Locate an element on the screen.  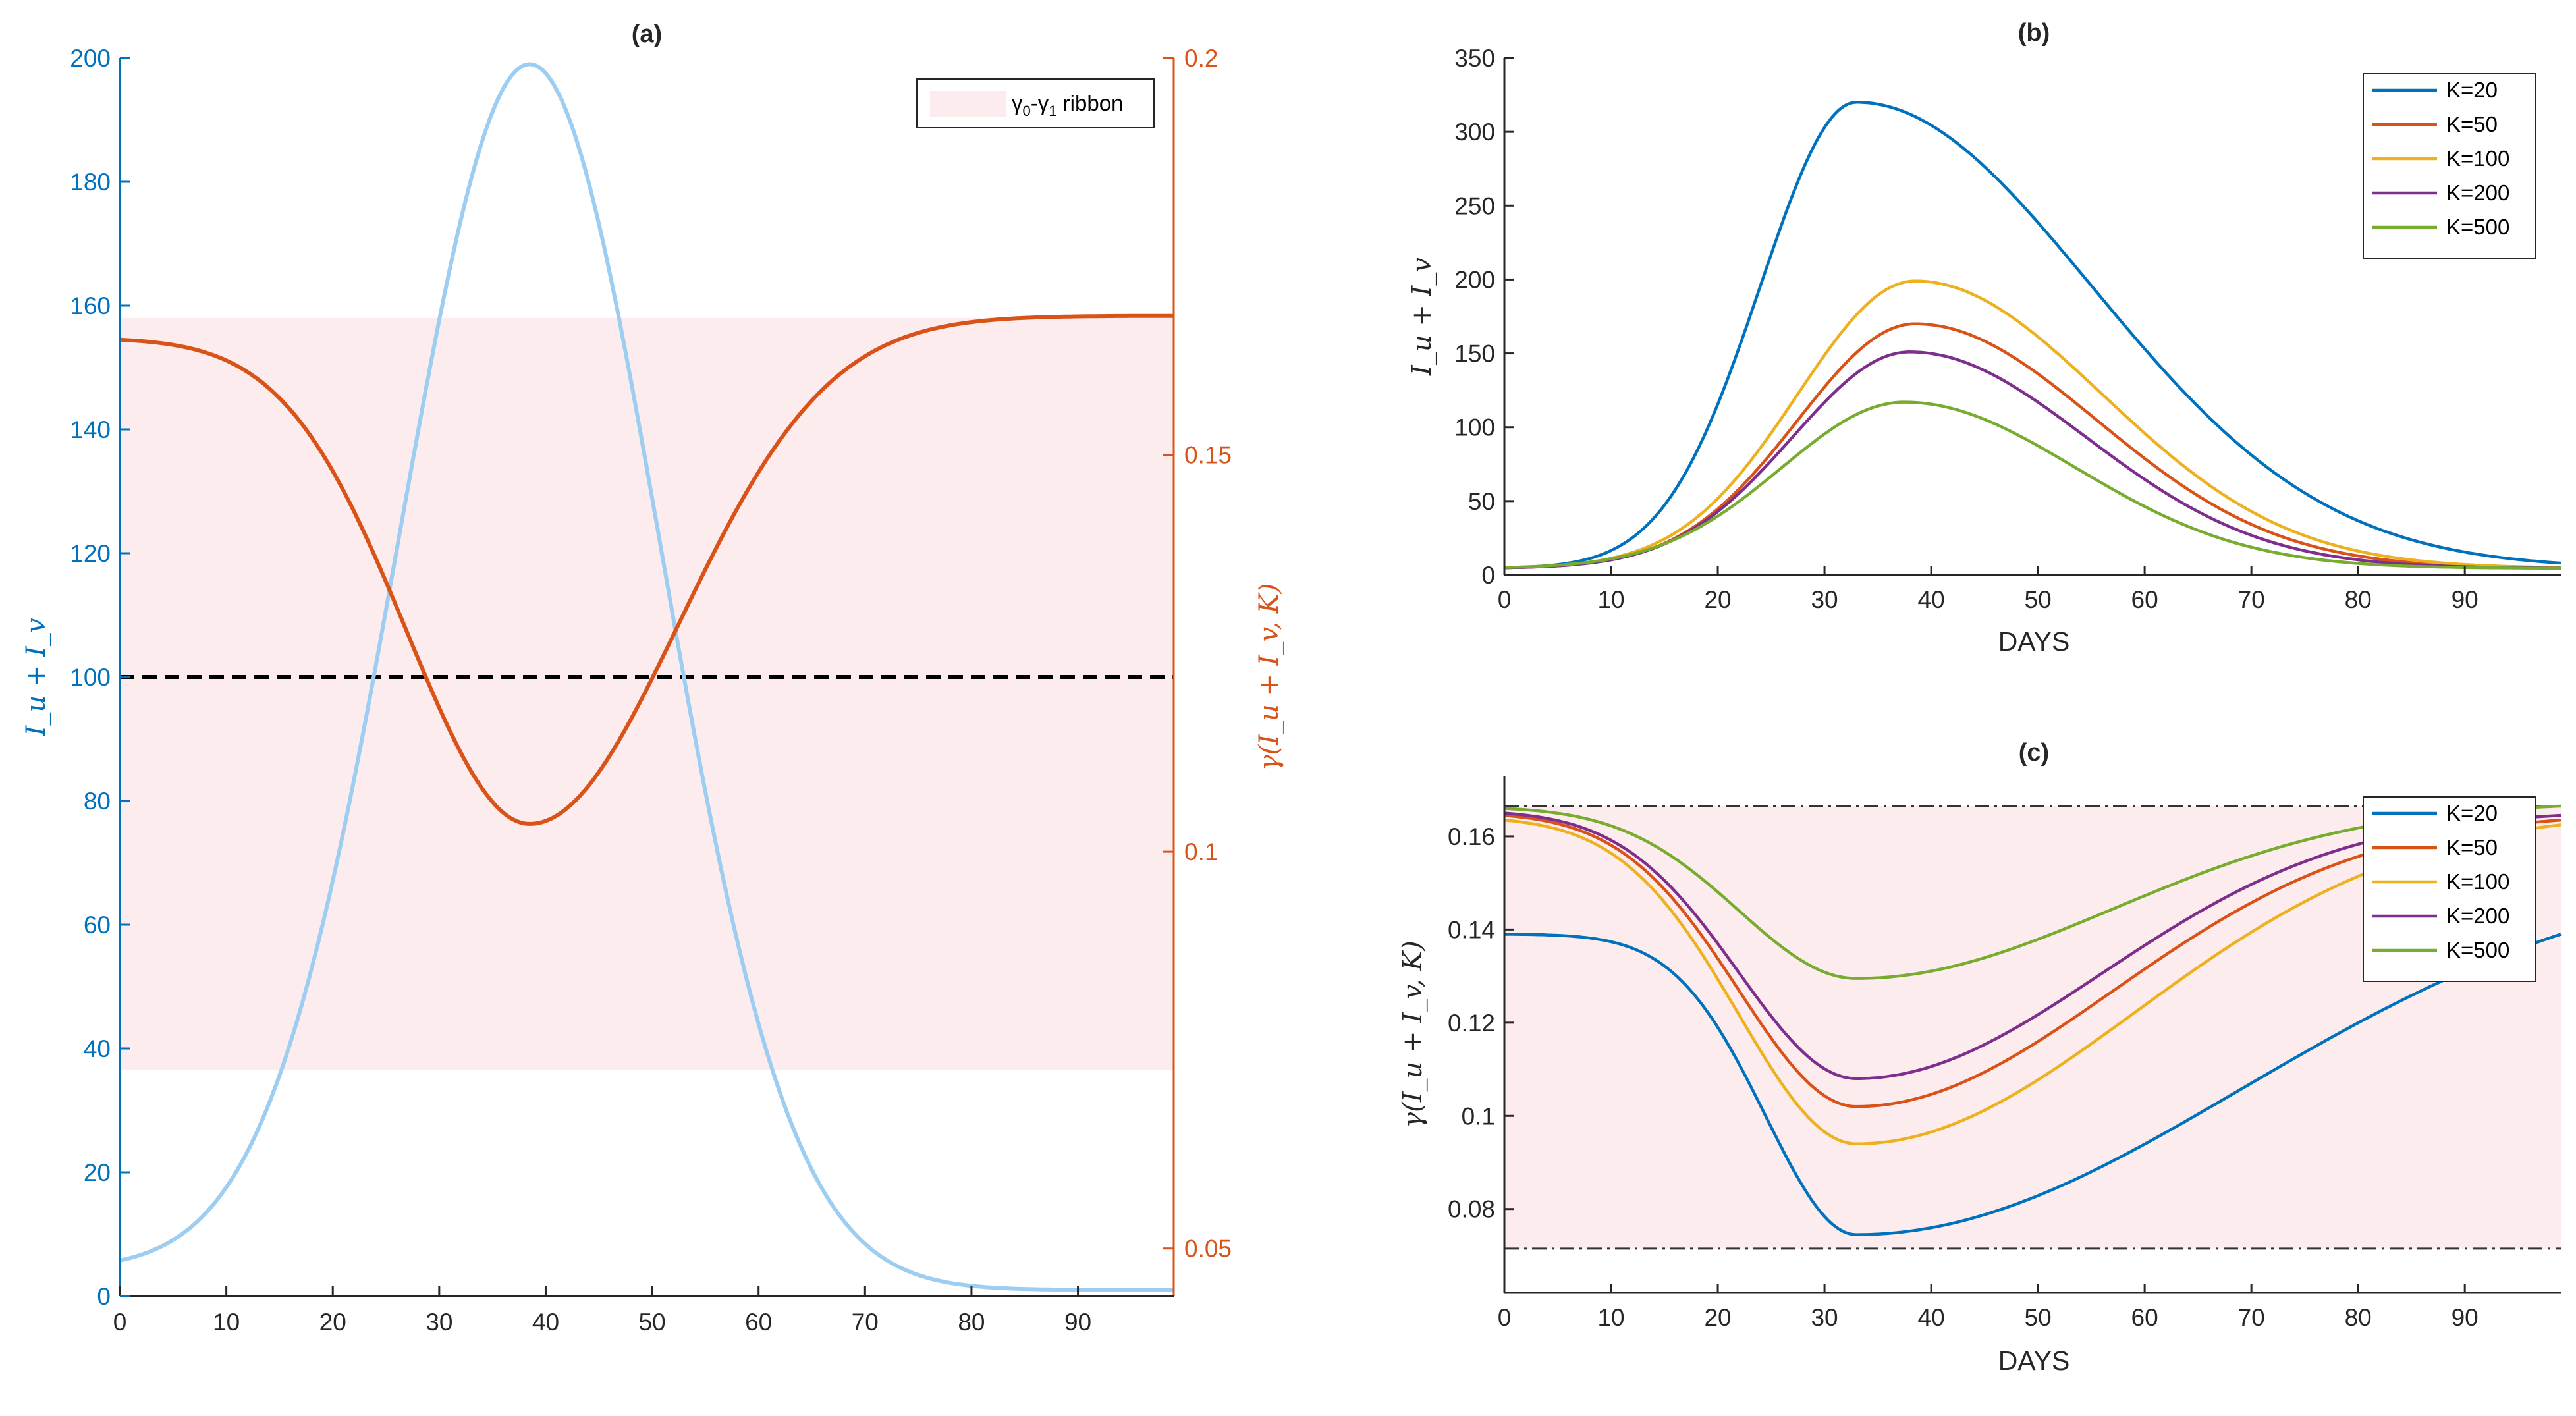
legend-swatch is located at coordinates (968, 104).